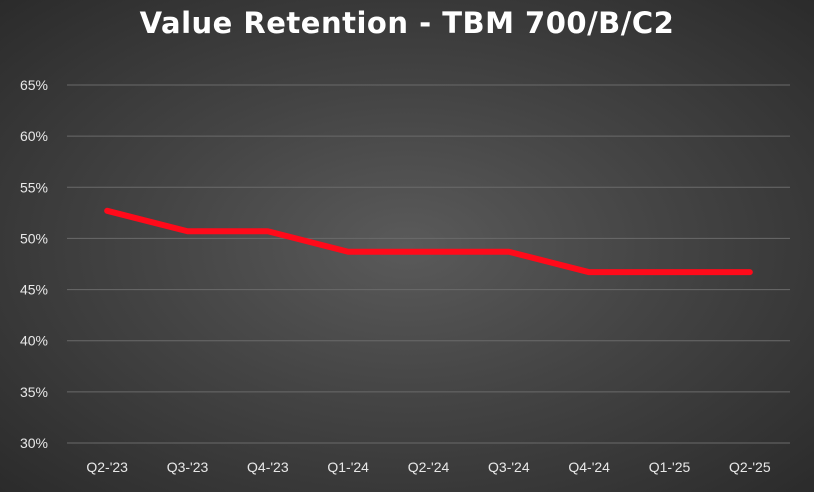  I want to click on x-tick-label: Q4-'24, so click(589, 467).